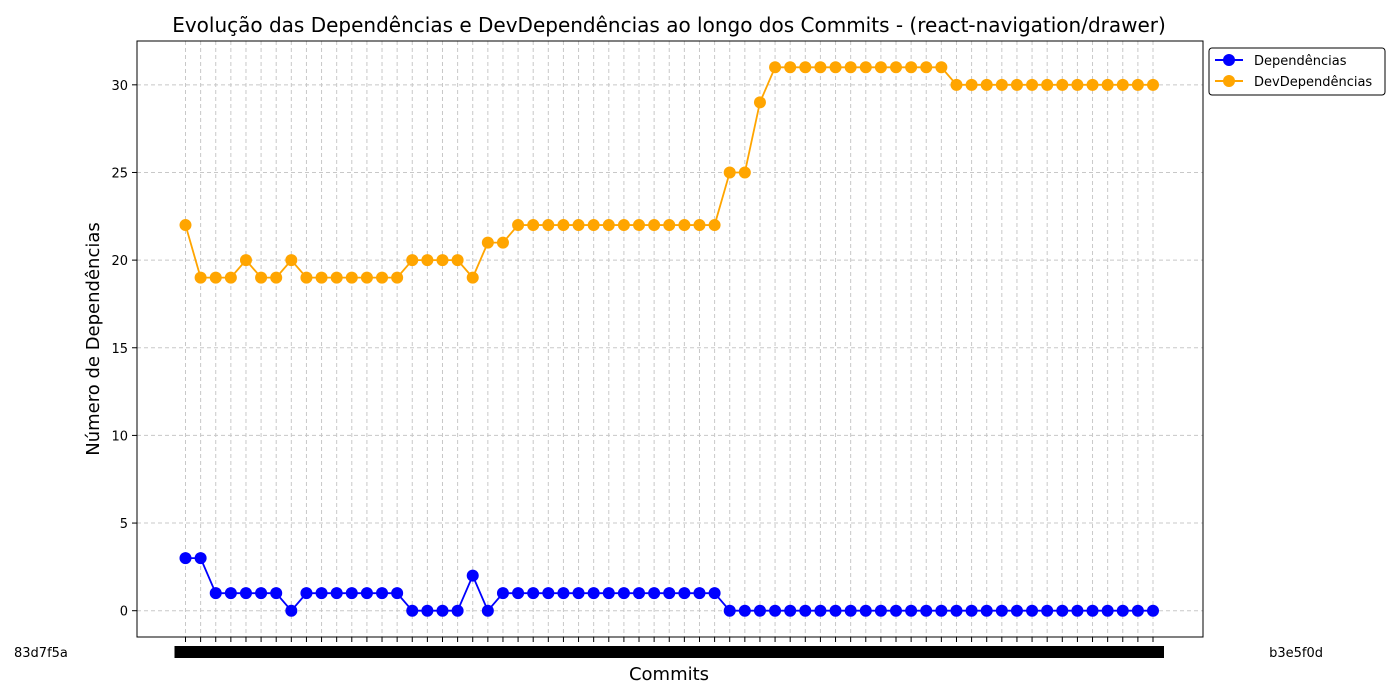 This screenshot has height=700, width=1400. What do you see at coordinates (119, 173) in the screenshot?
I see `y-tick-label: 25` at bounding box center [119, 173].